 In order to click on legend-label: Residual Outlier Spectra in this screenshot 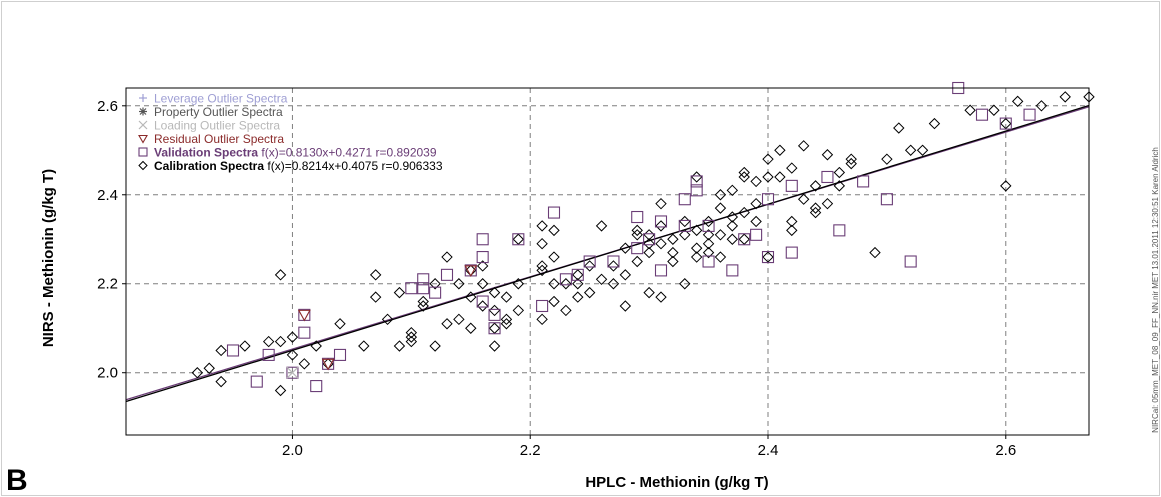, I will do `click(219, 139)`.